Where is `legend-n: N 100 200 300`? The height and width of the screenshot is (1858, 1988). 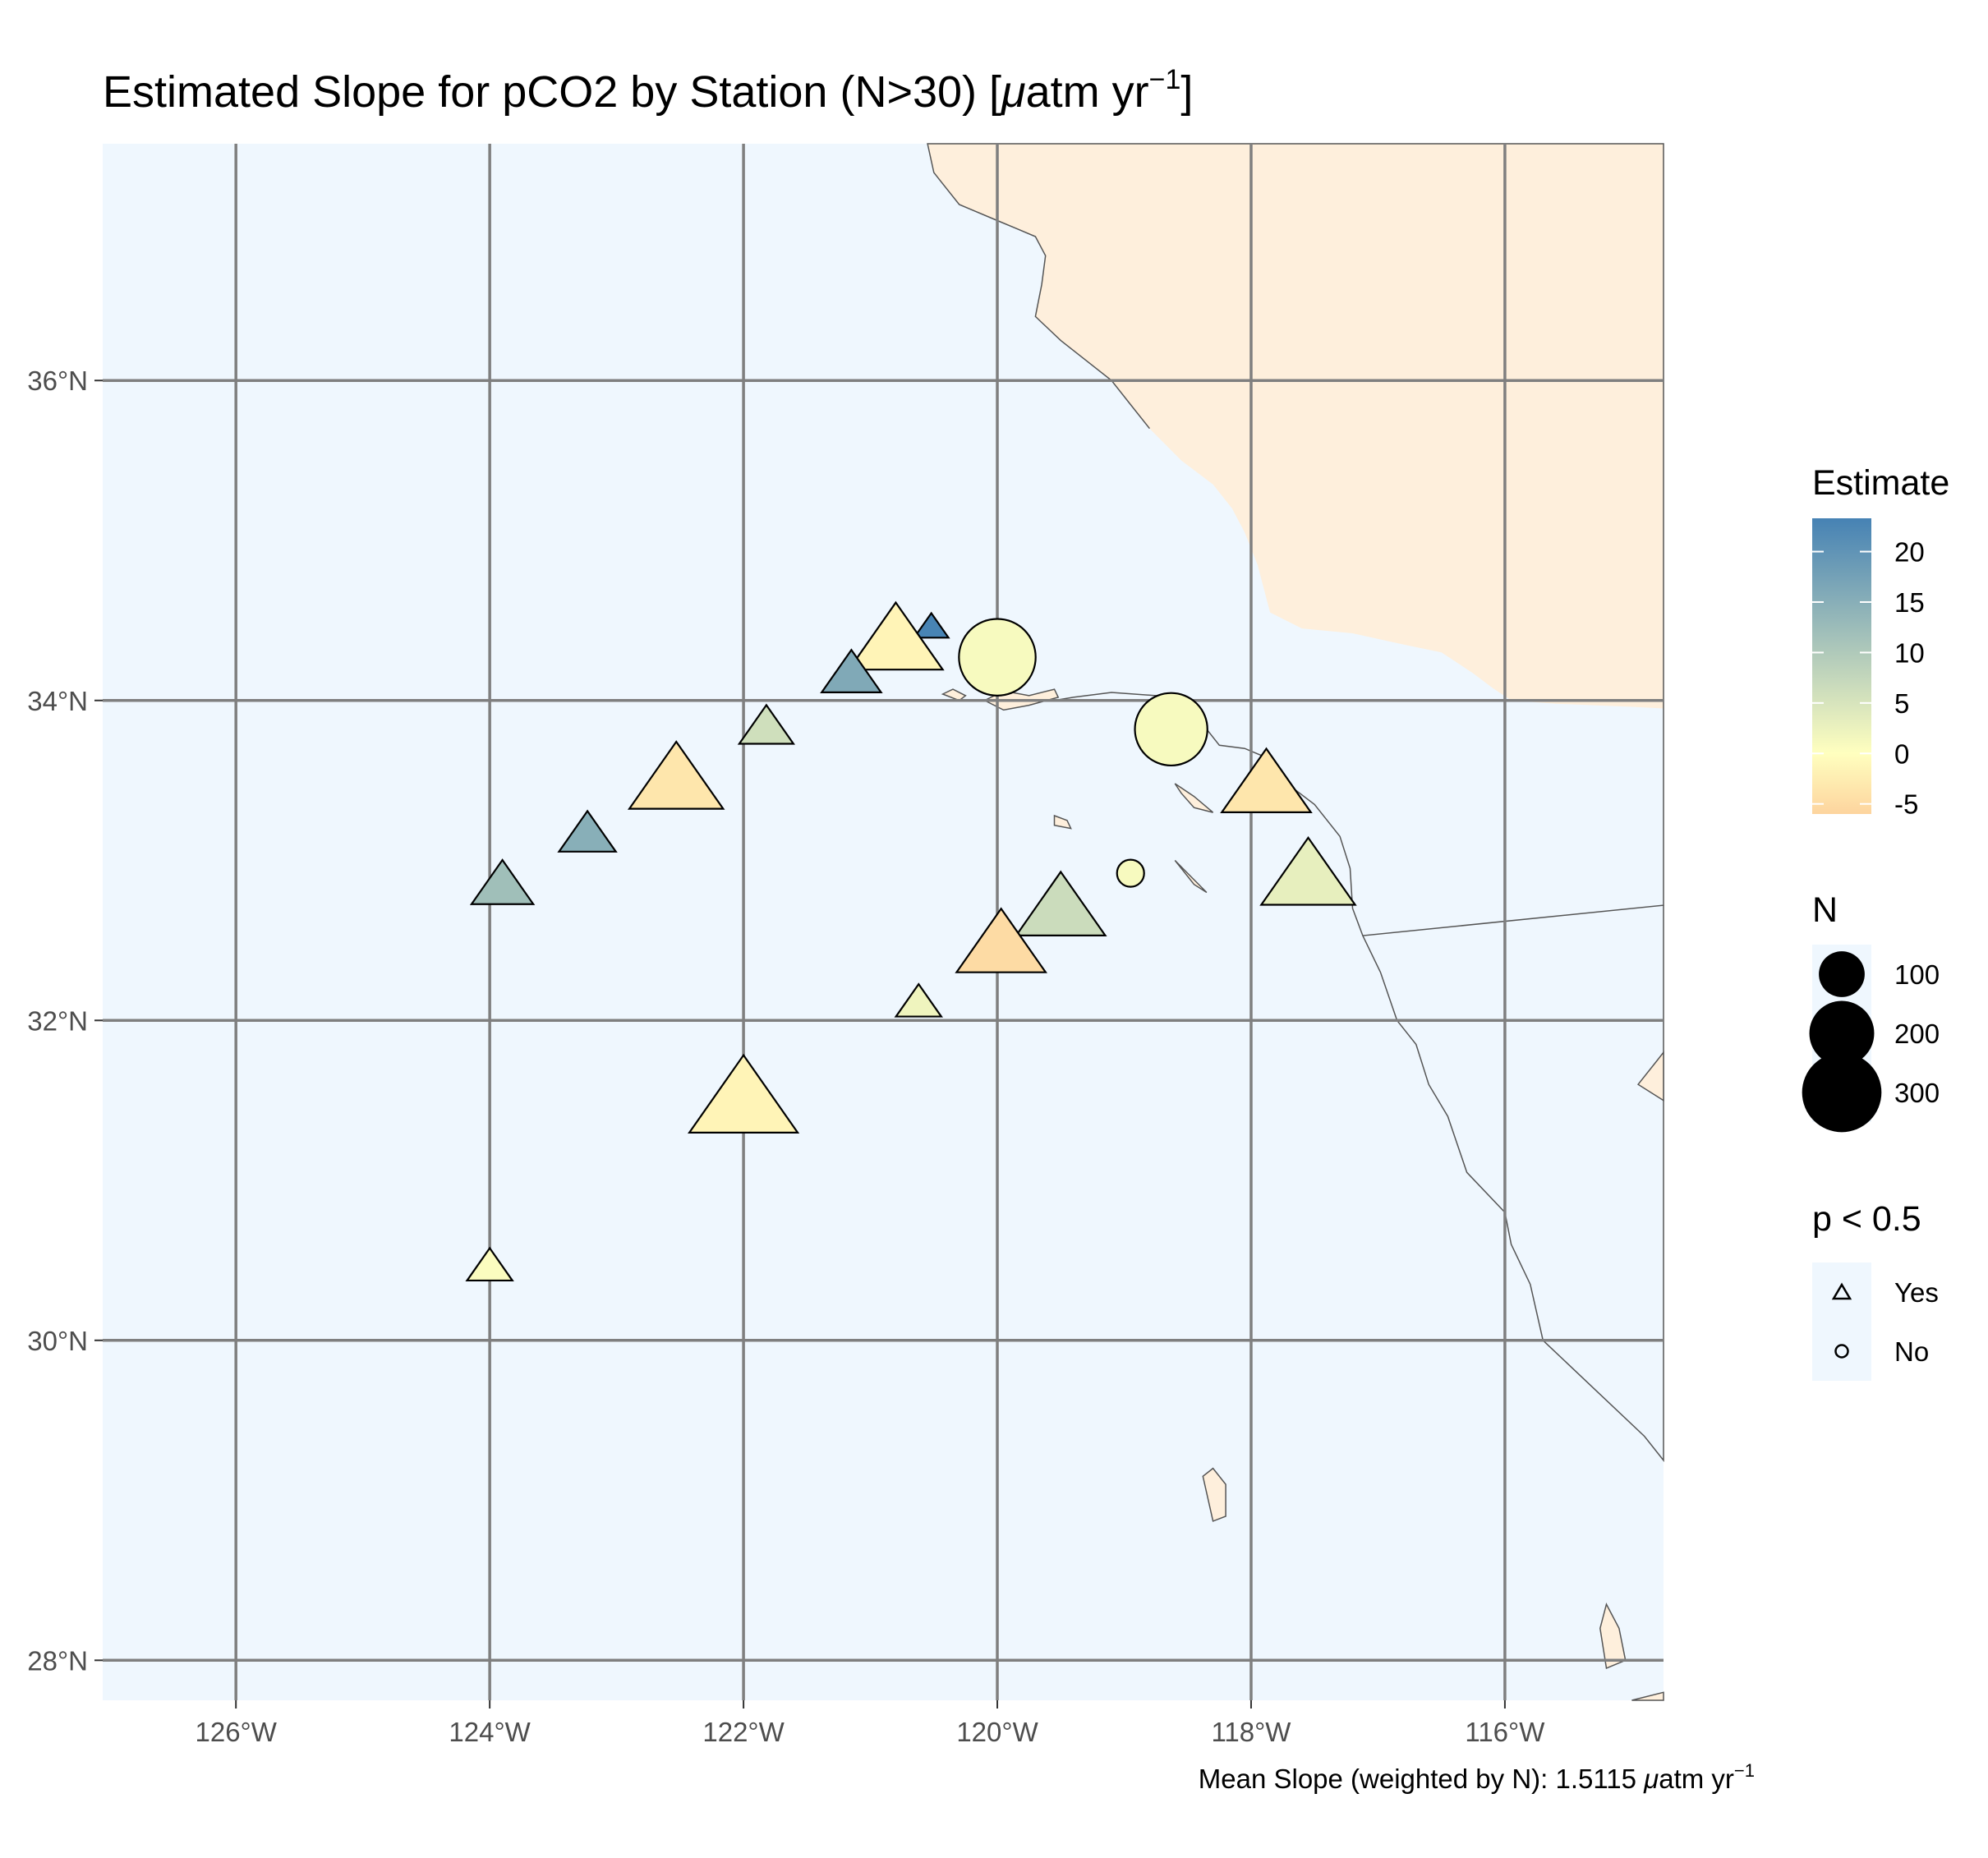 legend-n: N 100 200 300 is located at coordinates (1871, 1011).